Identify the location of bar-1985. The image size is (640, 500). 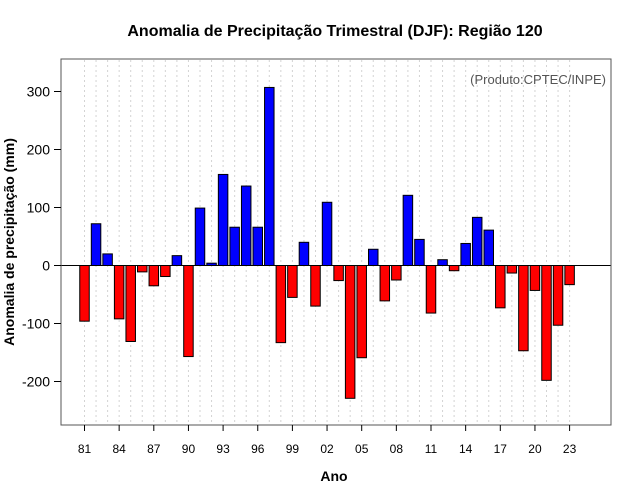
(130, 303).